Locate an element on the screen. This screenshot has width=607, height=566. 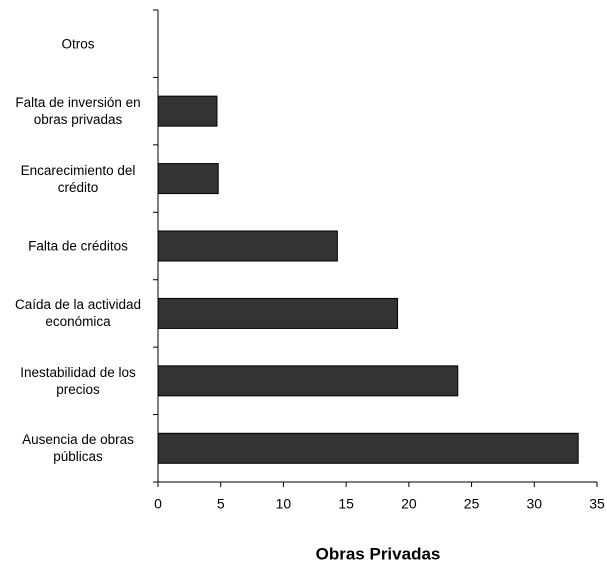
y-tick-label: Ausencia de obras públicas is located at coordinates (78, 448).